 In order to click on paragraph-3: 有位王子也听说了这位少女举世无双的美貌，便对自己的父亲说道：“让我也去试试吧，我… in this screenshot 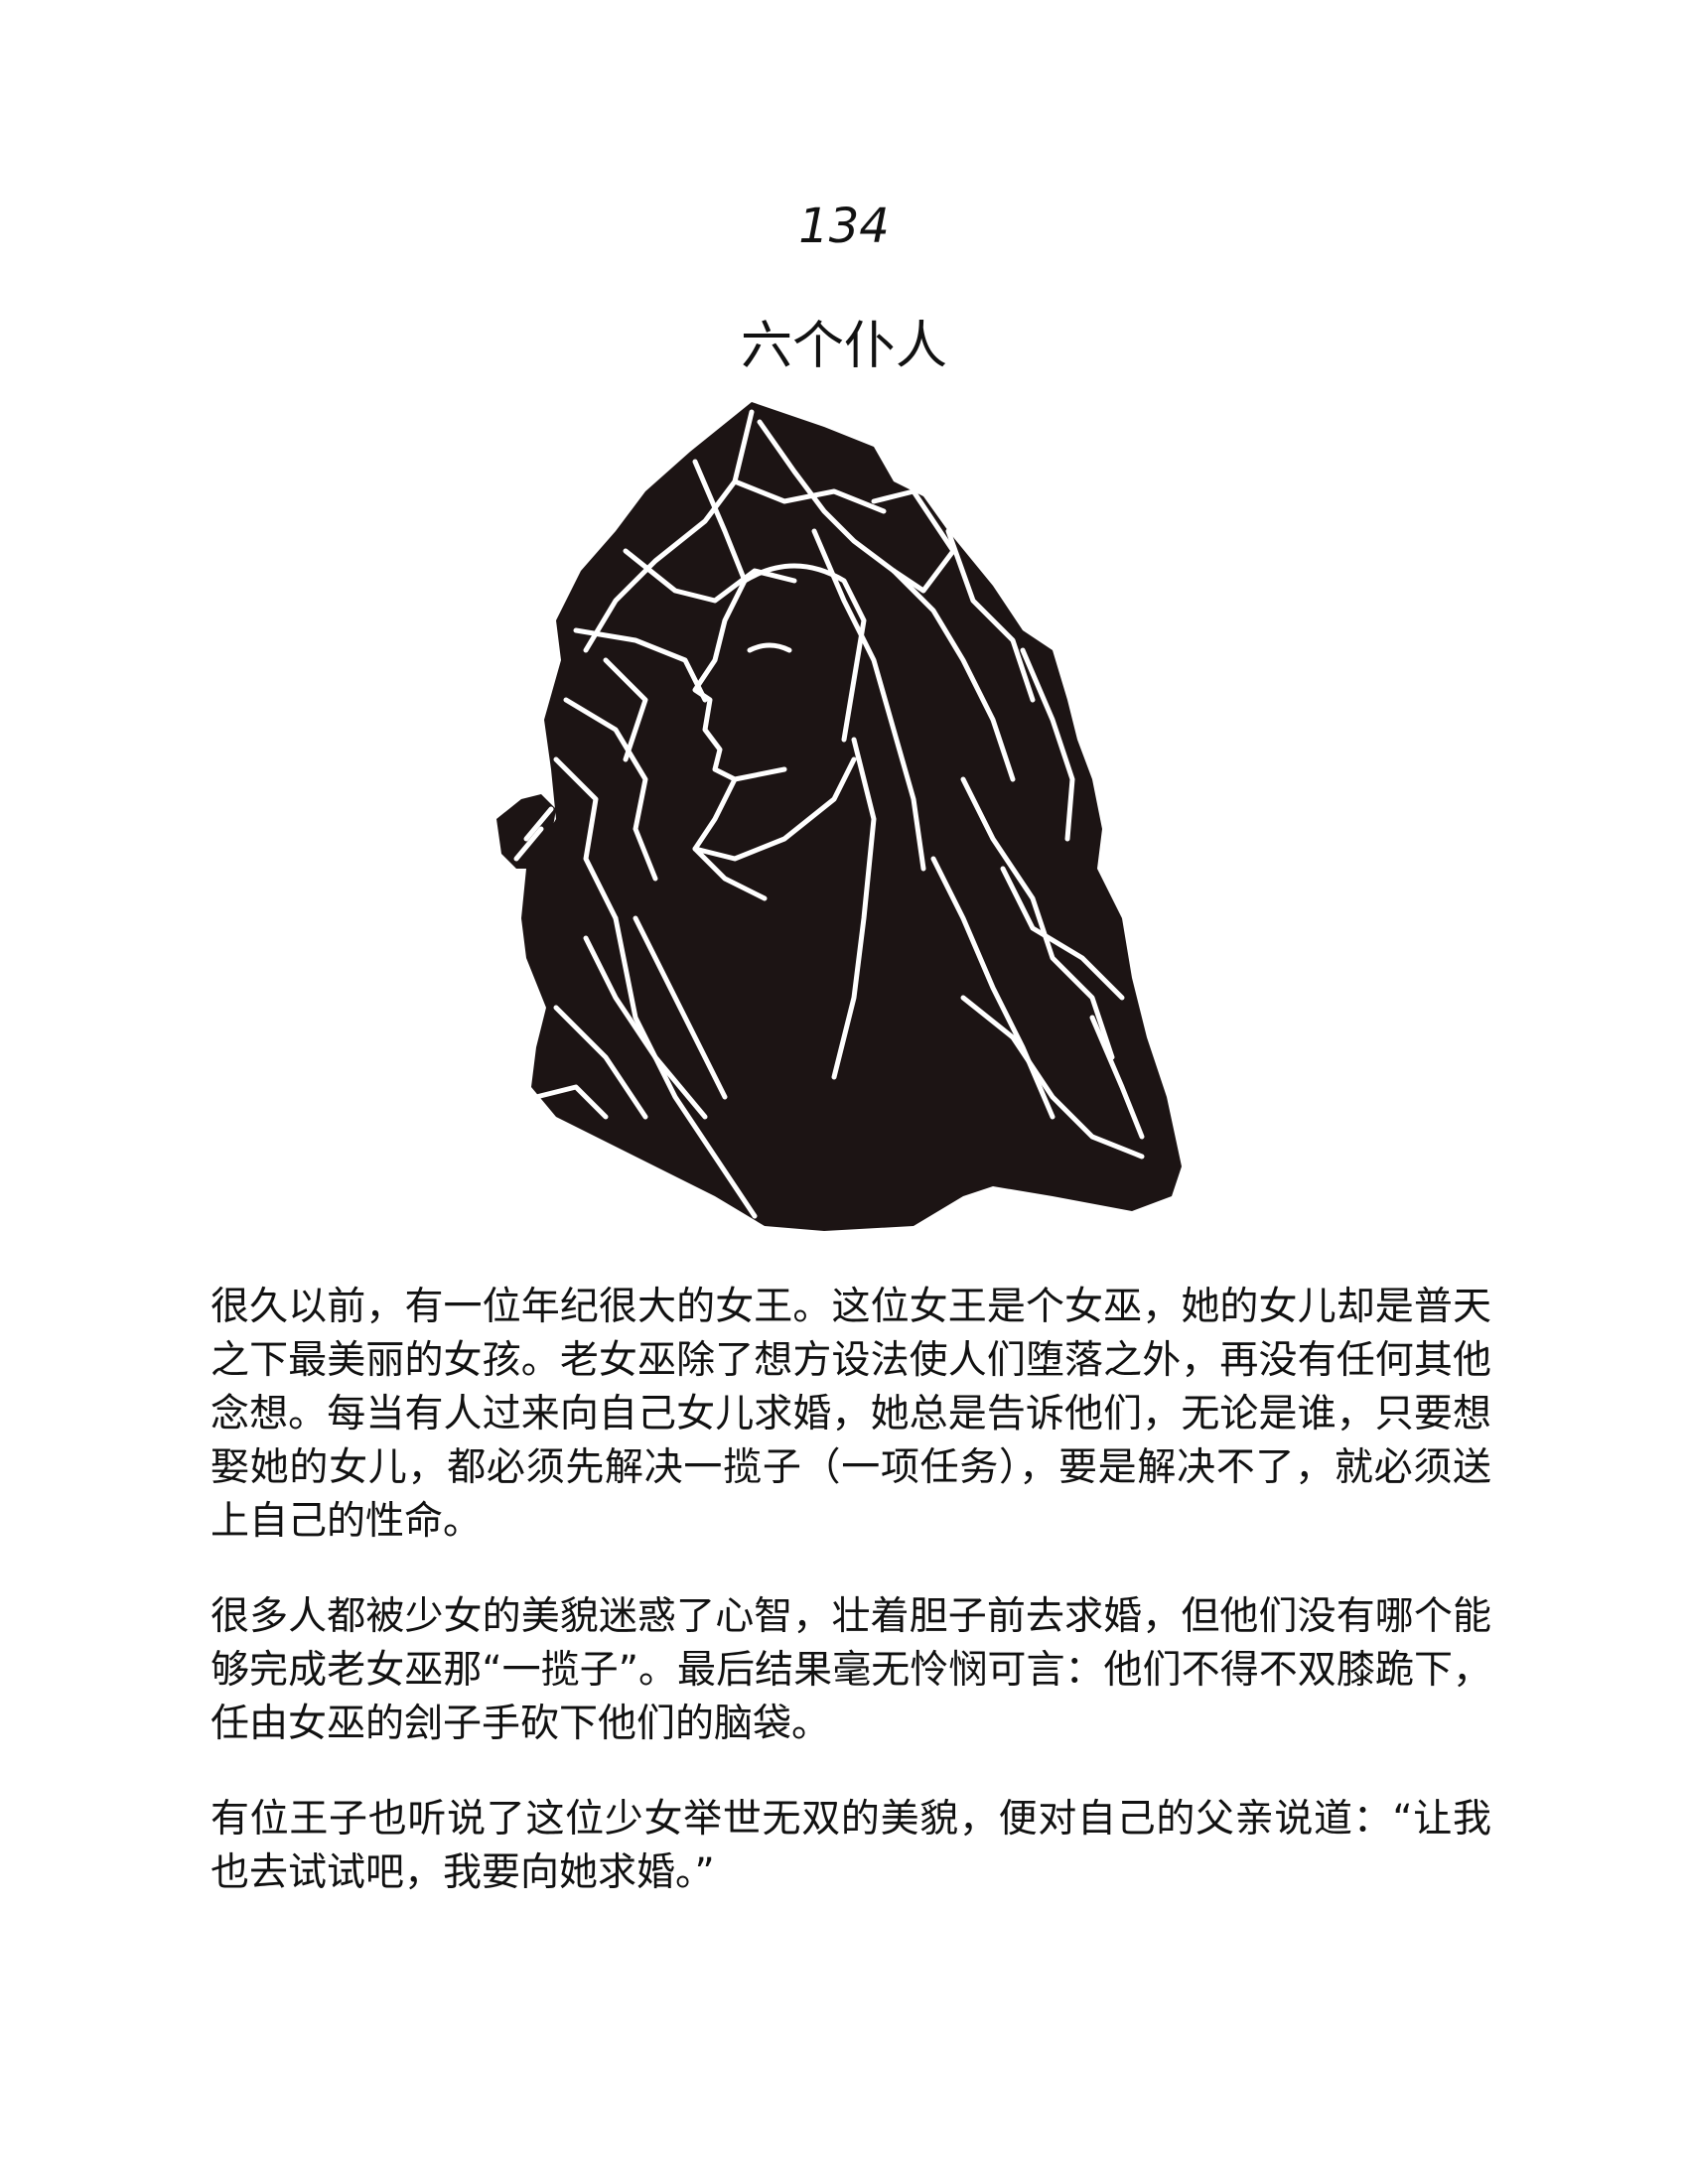, I will do `click(851, 1846)`.